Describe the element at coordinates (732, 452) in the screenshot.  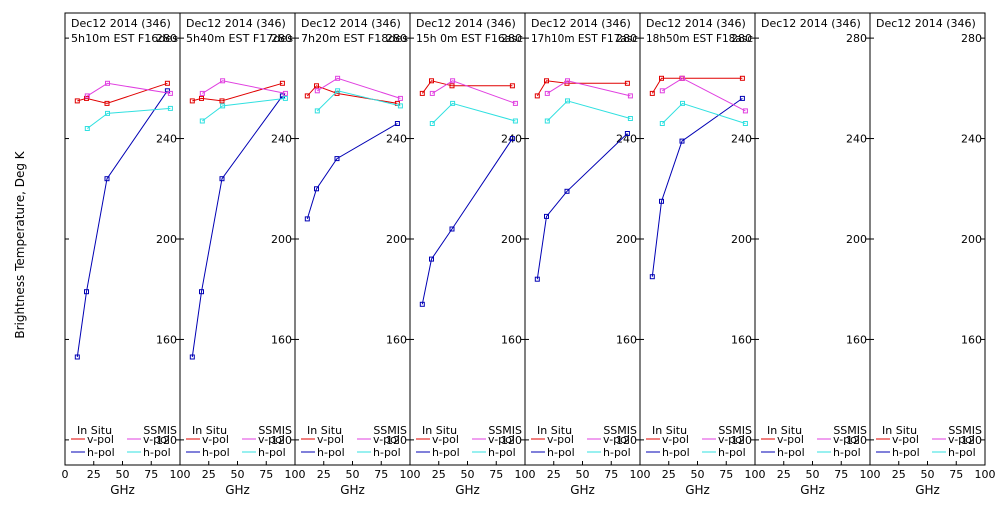
I see `panel-6-legend-ssmis-hpol-label: h-pol` at that location.